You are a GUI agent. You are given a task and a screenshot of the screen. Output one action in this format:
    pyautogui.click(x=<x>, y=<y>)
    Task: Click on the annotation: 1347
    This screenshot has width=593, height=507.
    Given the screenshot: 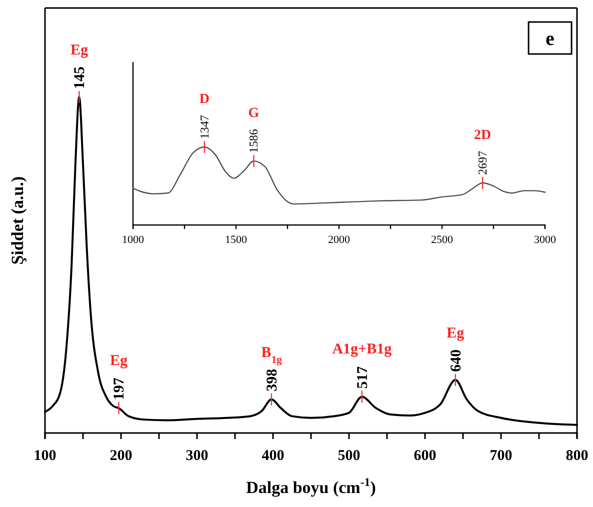 What is the action you would take?
    pyautogui.click(x=204, y=127)
    